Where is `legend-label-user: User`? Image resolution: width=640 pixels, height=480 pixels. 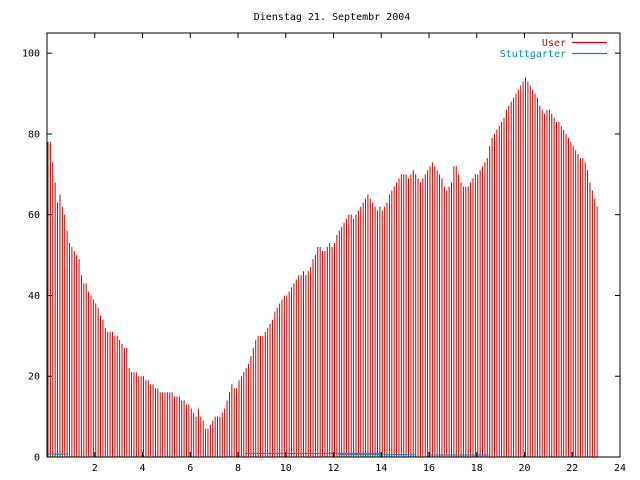
legend-label-user: User is located at coordinates (554, 43).